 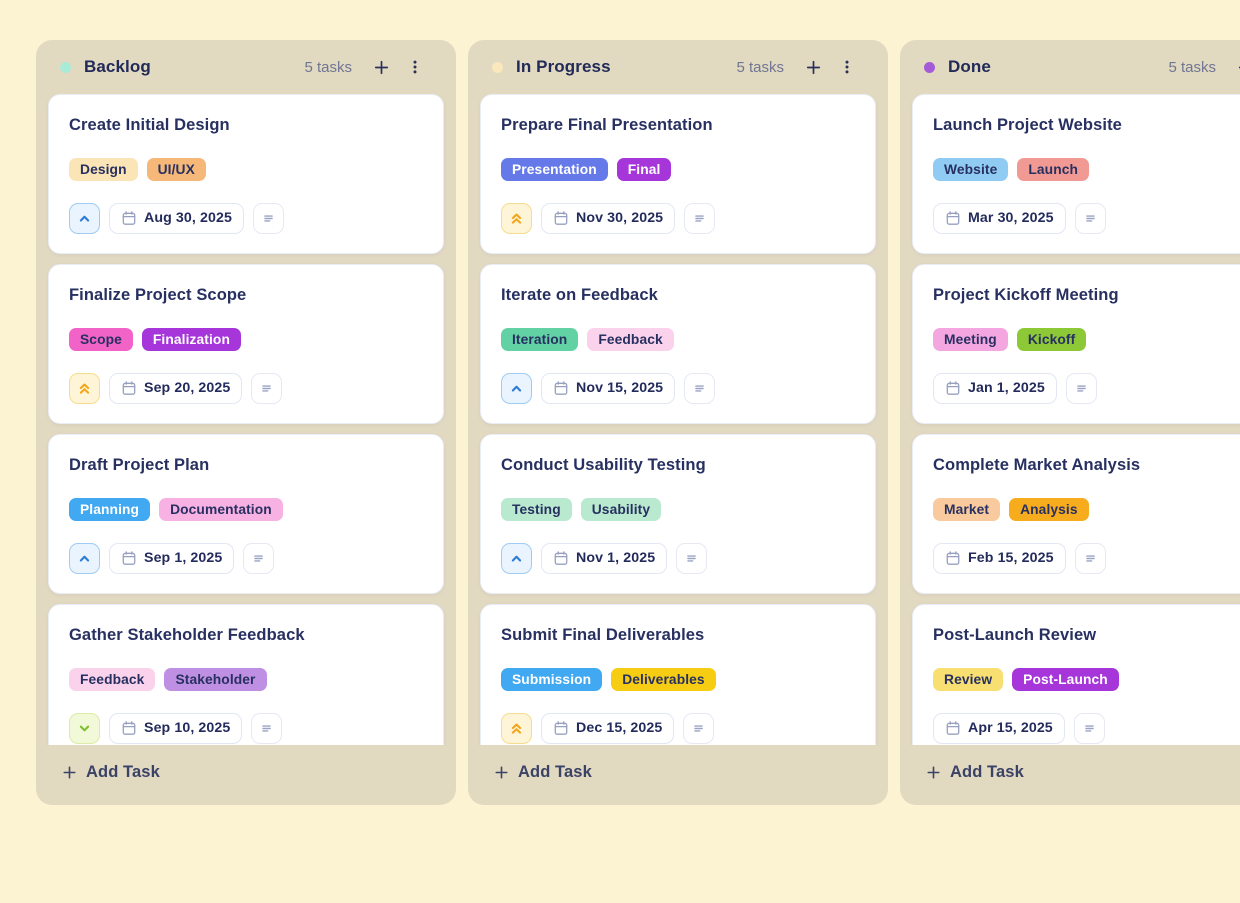 I want to click on chevron-up-icon, so click(x=84, y=558).